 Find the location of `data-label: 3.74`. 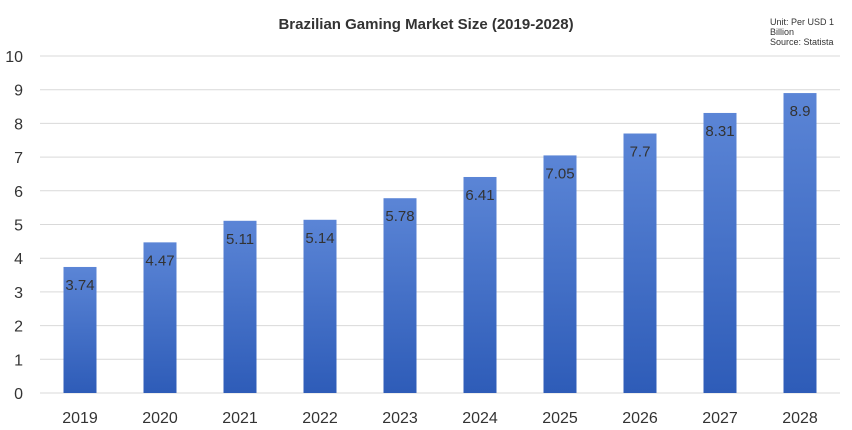

data-label: 3.74 is located at coordinates (79, 285).